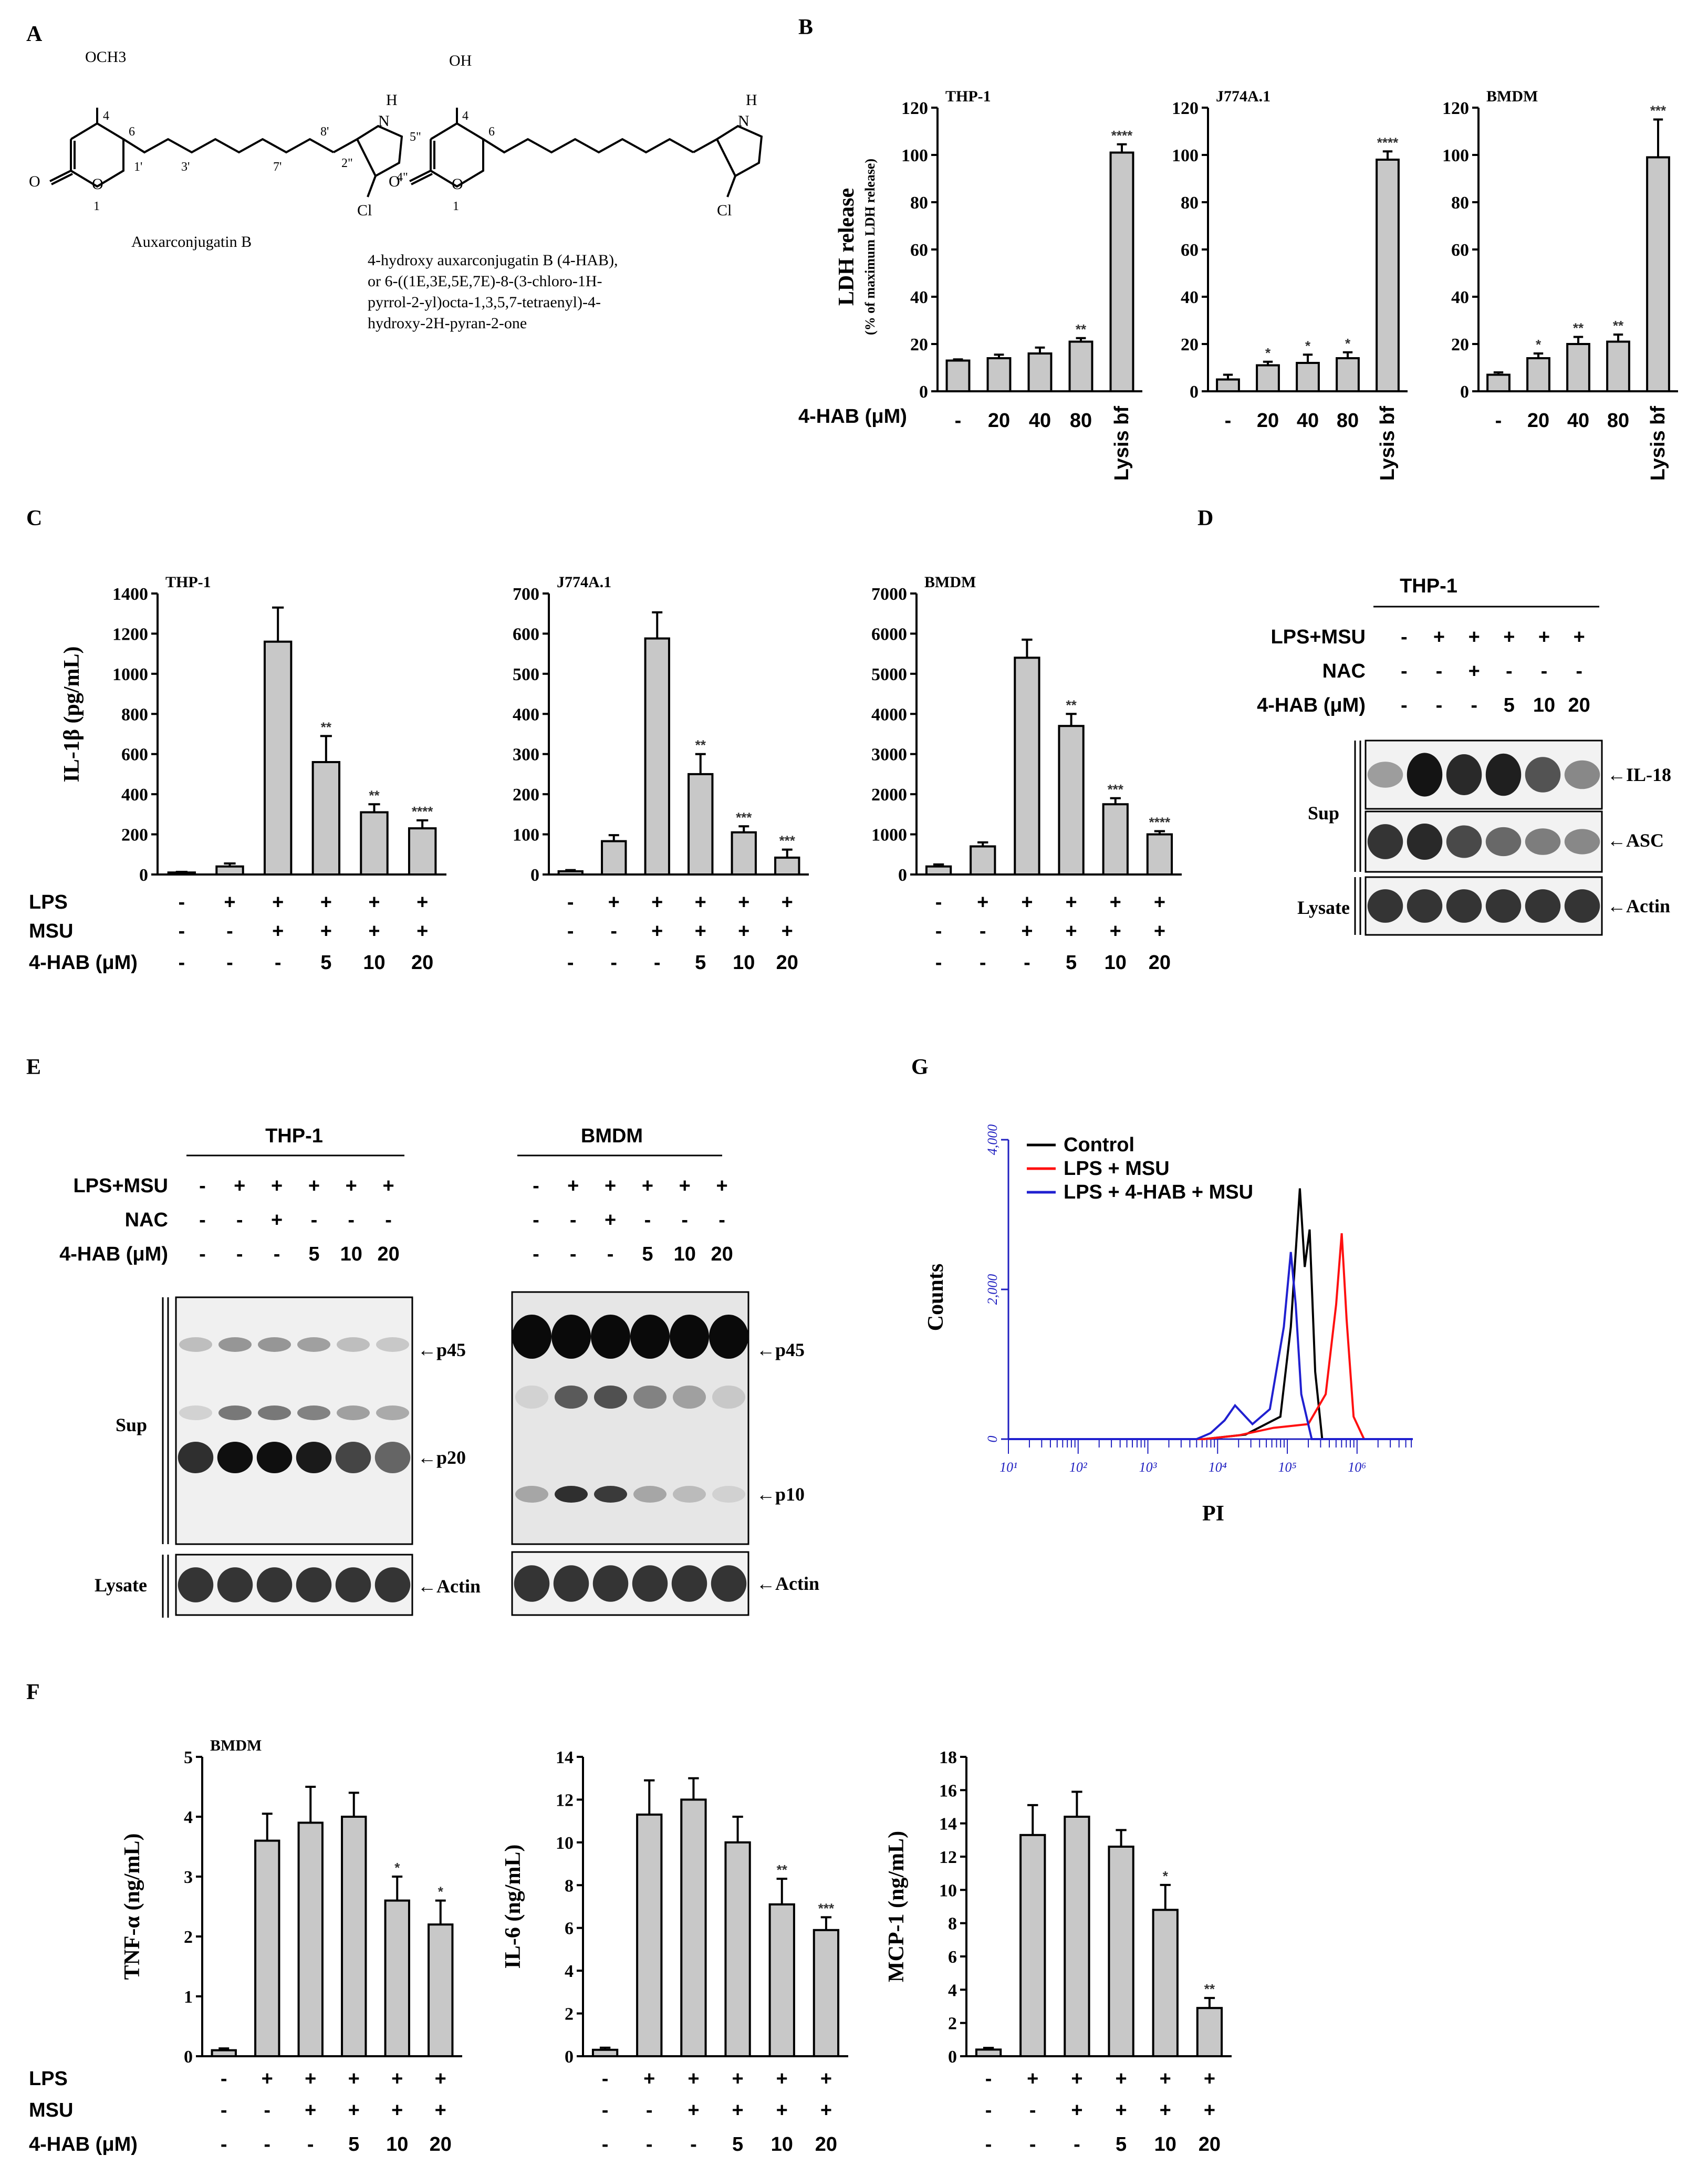 The width and height of the screenshot is (1708, 2166). Describe the element at coordinates (130, 634) in the screenshot. I see `y-tick-label: 1200` at that location.